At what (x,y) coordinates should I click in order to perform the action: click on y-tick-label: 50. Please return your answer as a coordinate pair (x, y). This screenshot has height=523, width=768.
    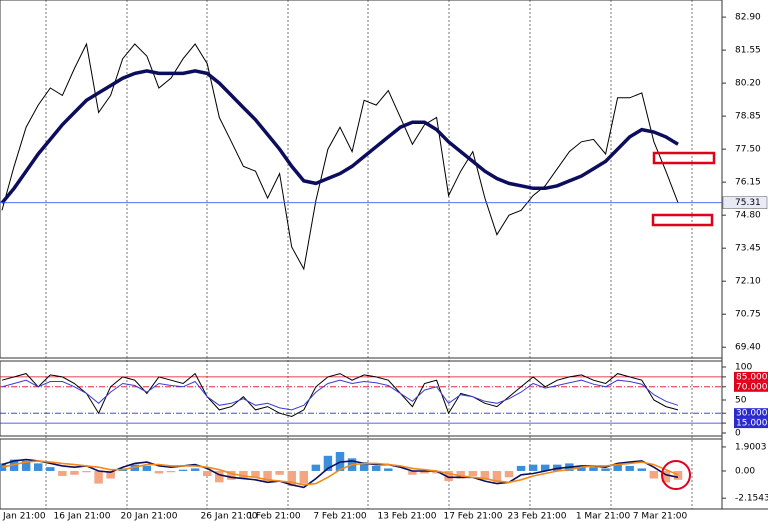
    Looking at the image, I should click on (741, 401).